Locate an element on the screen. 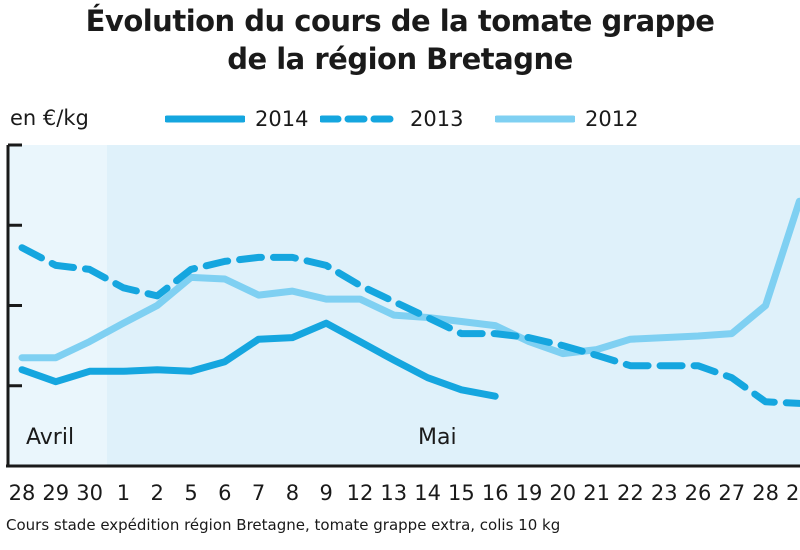  legend-swatch-2013 is located at coordinates (360, 119).